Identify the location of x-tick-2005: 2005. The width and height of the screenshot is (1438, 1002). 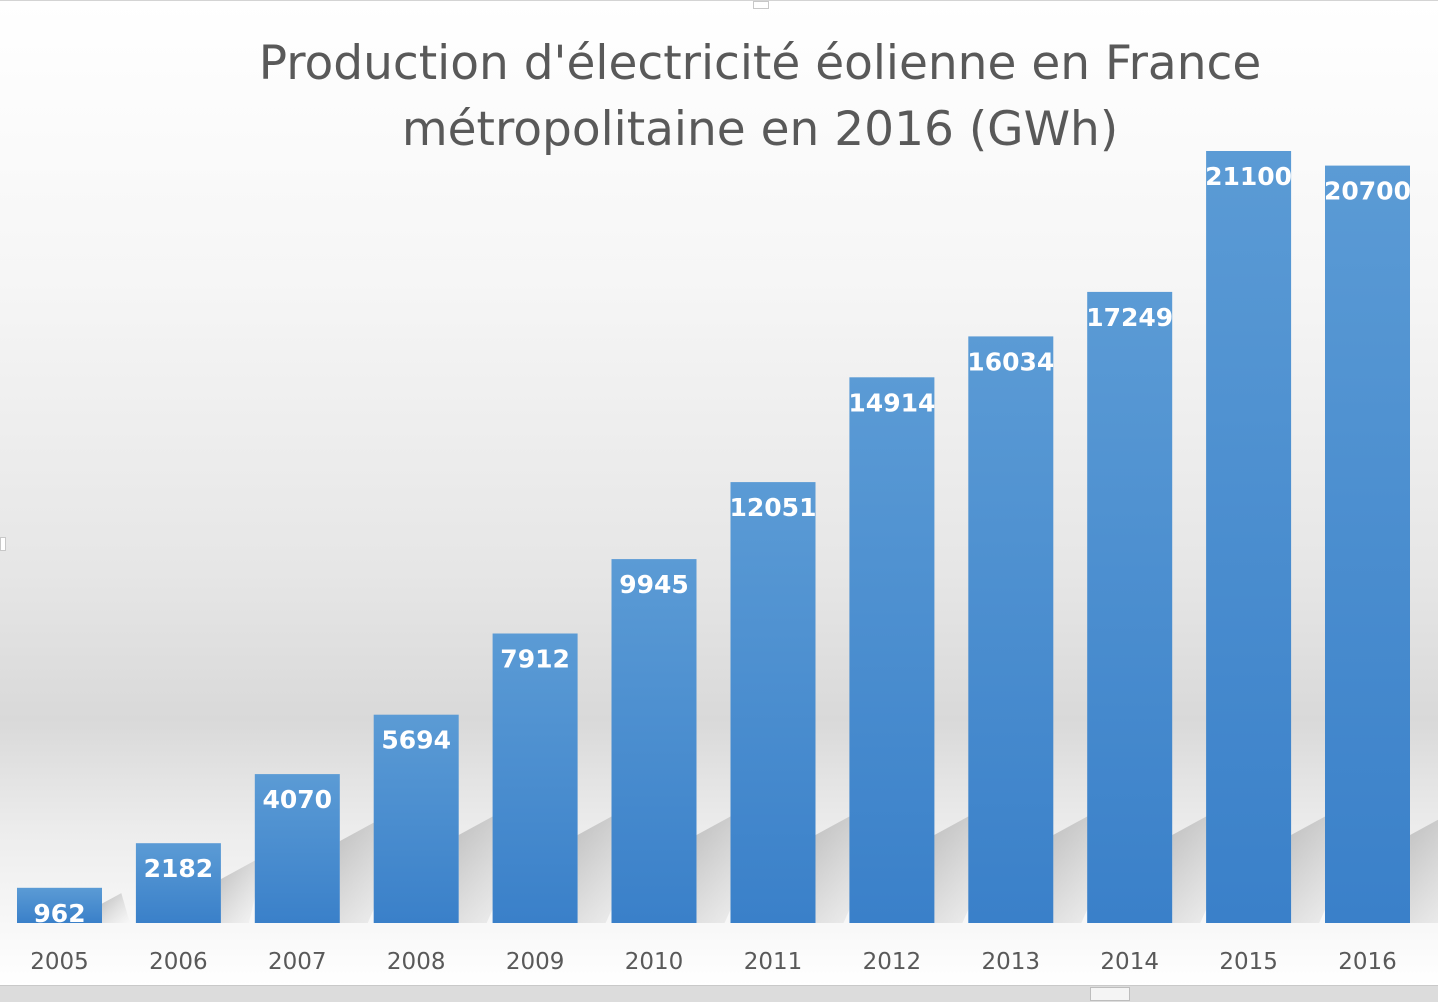
(59, 962).